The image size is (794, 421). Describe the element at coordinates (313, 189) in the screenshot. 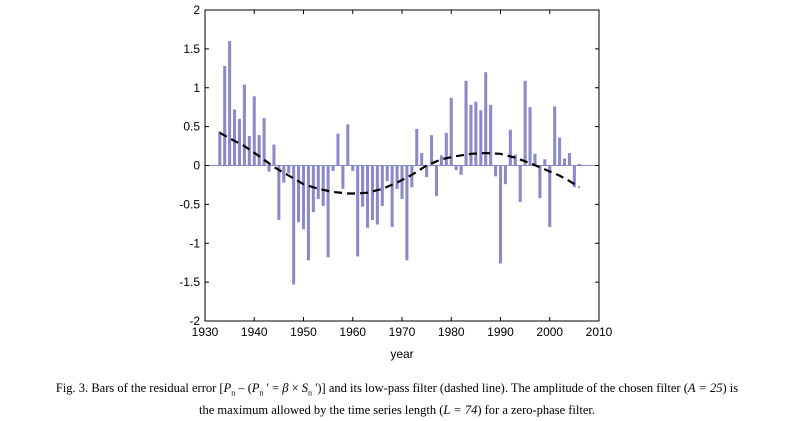

I see `bar-1952` at that location.